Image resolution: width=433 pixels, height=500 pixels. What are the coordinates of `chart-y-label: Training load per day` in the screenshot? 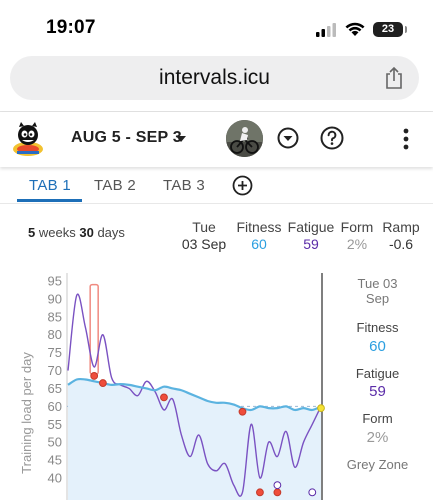 It's located at (26, 413).